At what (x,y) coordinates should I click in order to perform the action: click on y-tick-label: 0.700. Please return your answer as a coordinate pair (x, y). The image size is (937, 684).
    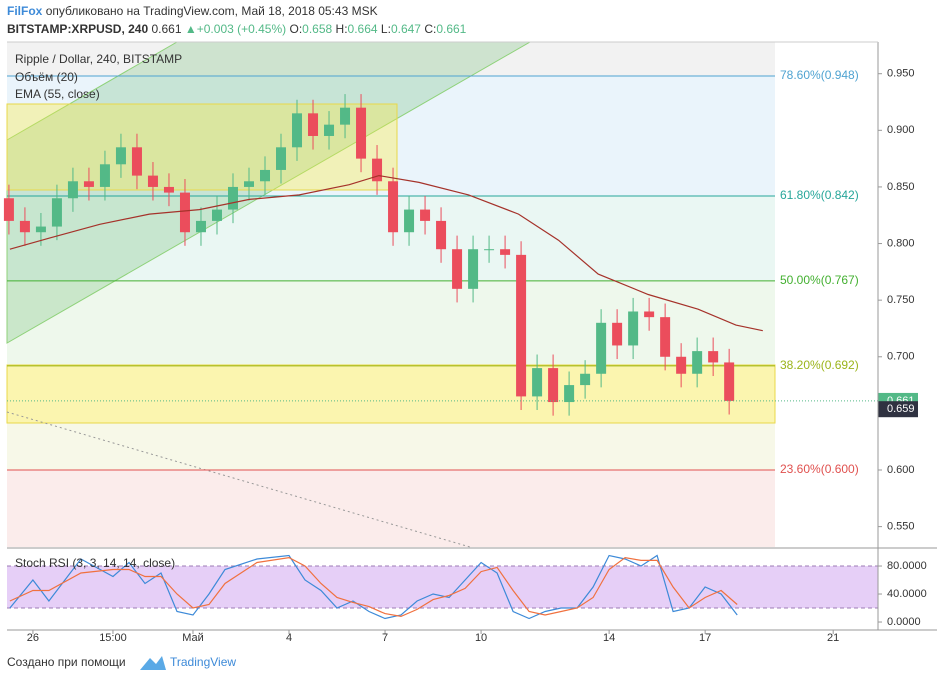
    Looking at the image, I should click on (901, 357).